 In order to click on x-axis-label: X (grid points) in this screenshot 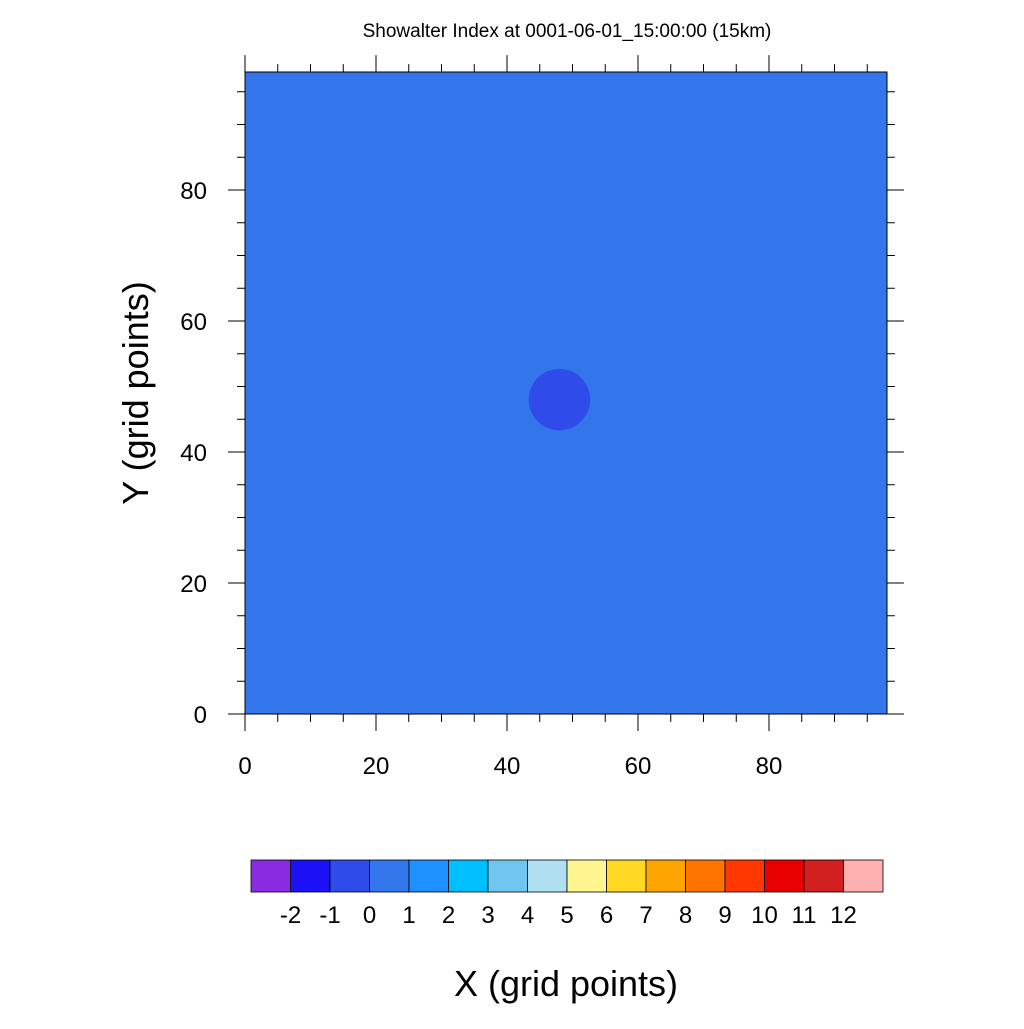, I will do `click(566, 983)`.